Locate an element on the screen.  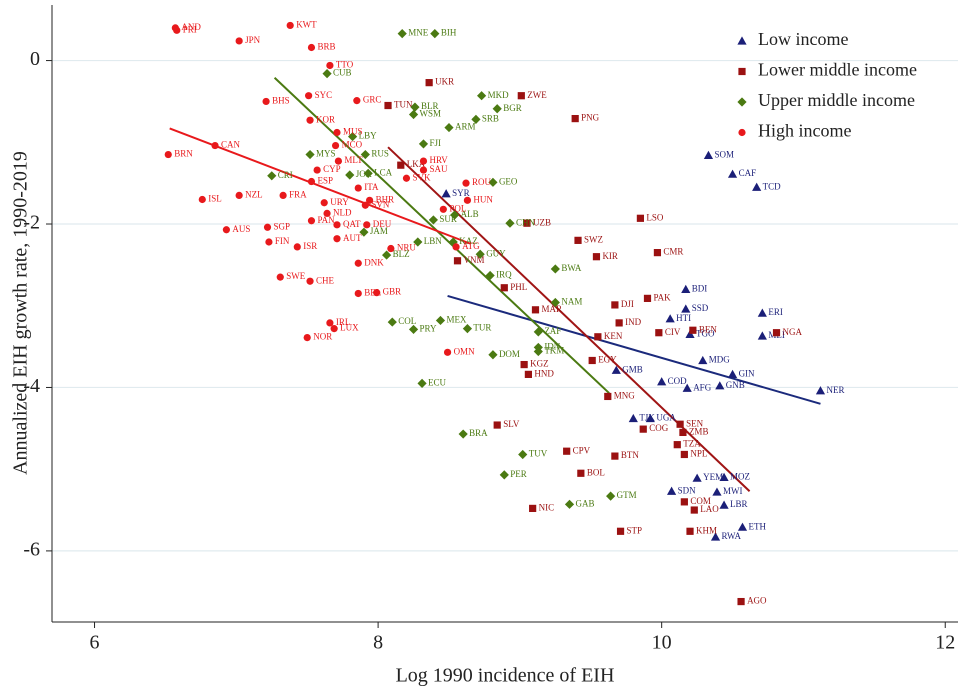
point-label: TUR is located at coordinates (482, 328).